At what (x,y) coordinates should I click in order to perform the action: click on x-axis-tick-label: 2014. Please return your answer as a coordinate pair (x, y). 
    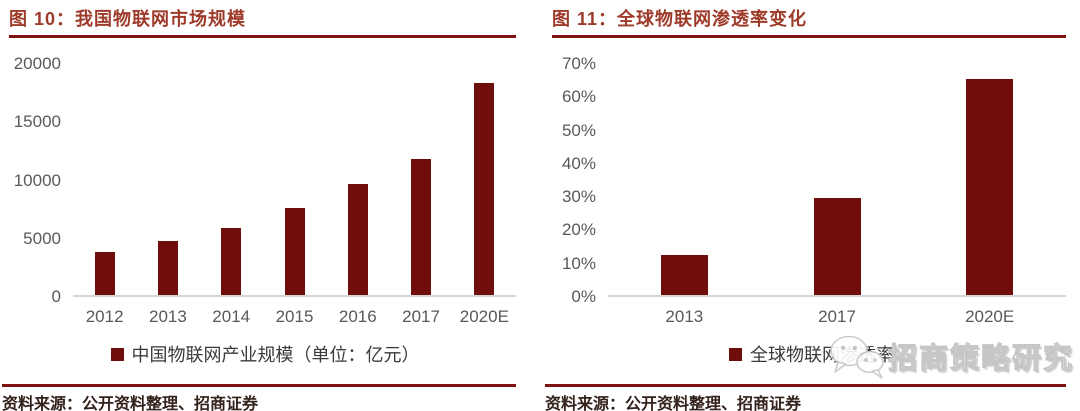
    Looking at the image, I should click on (231, 316).